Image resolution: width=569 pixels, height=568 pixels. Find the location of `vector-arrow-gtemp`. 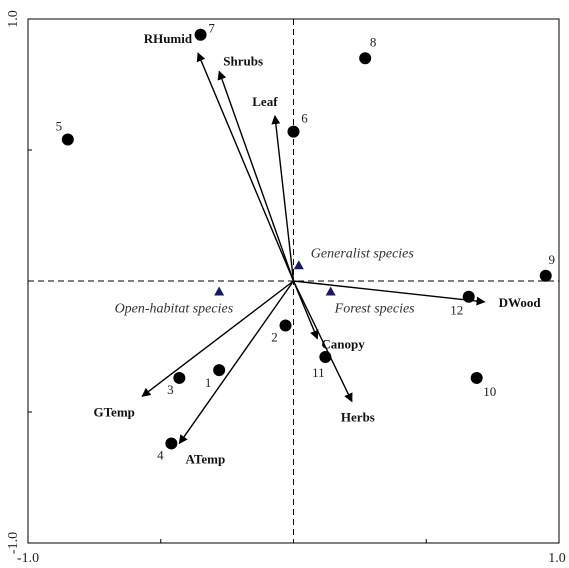

vector-arrow-gtemp is located at coordinates (217, 338).